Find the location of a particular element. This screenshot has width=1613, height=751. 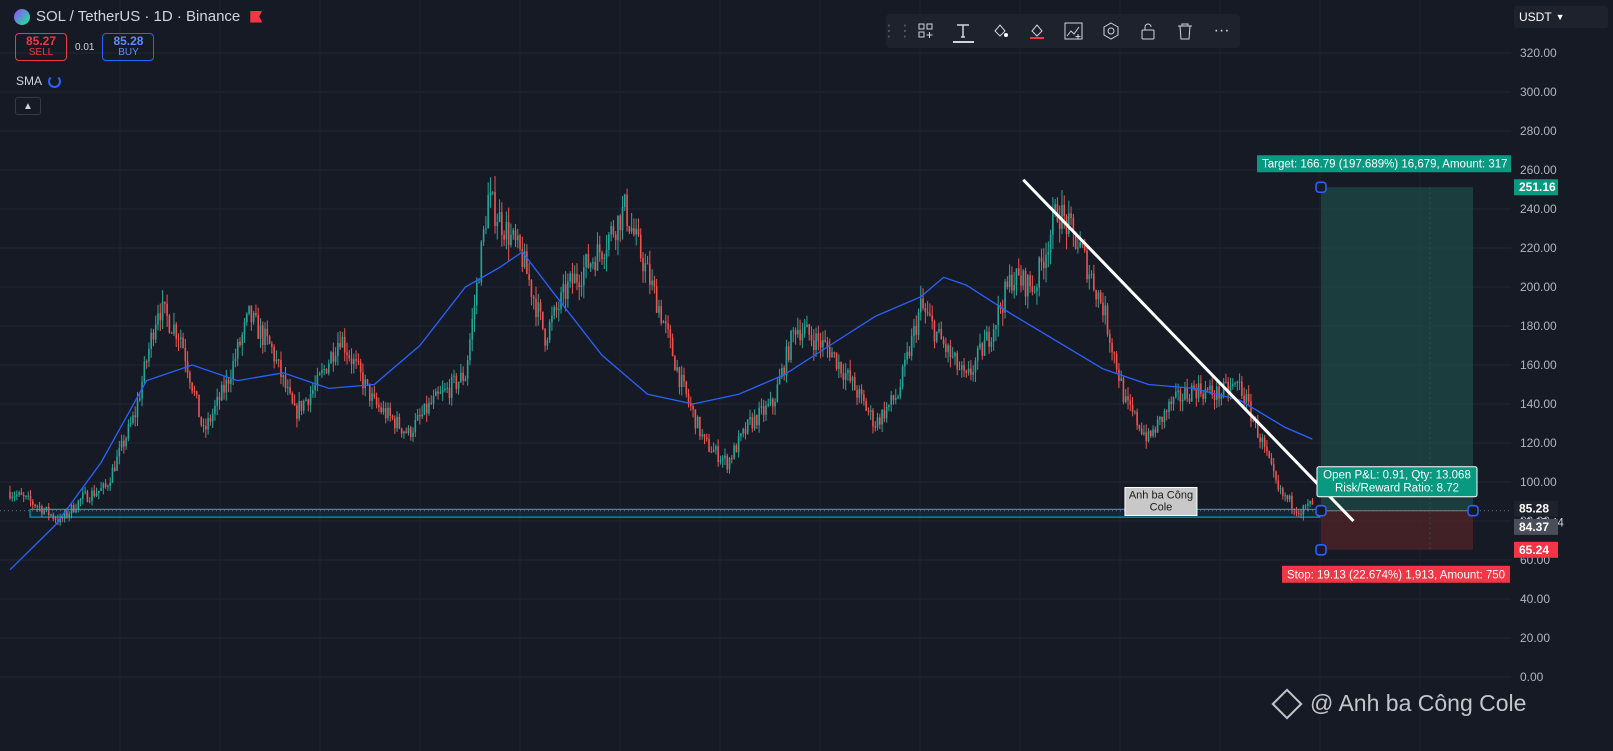

drag-handle-icon: ⋮⋮ is located at coordinates (897, 31).